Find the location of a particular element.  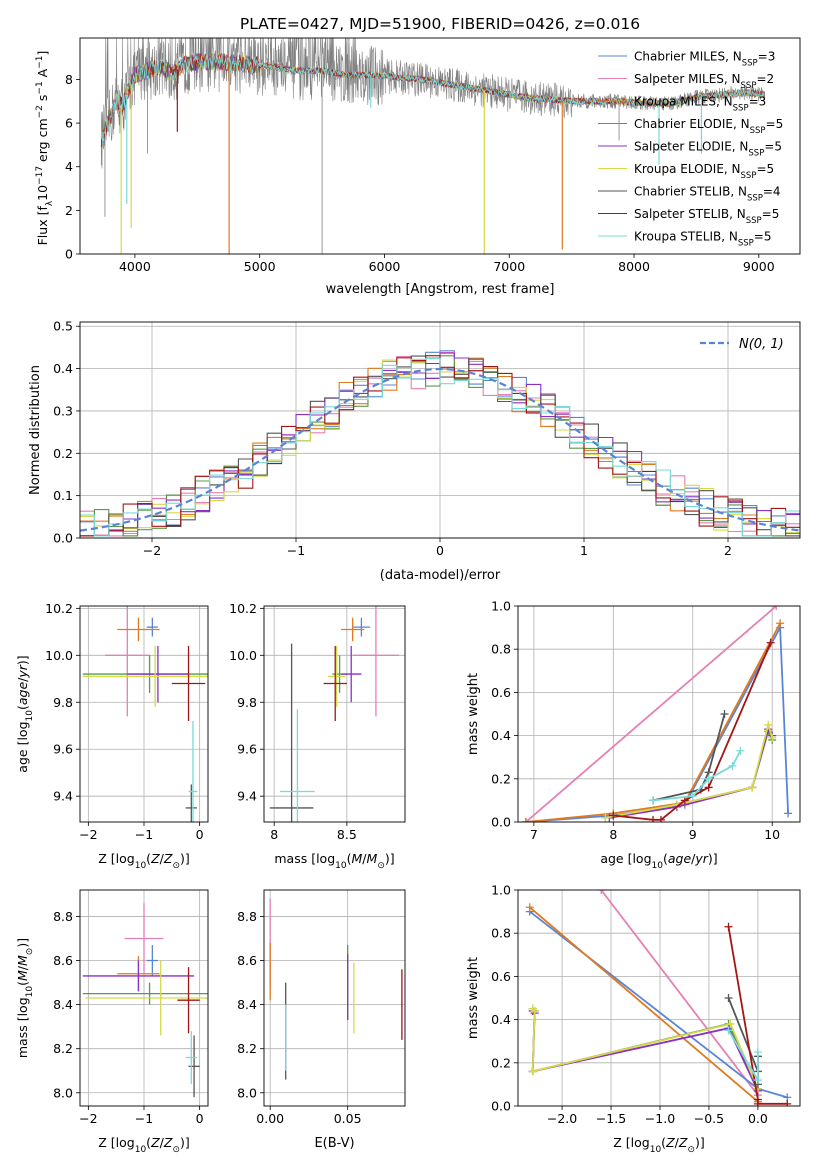

x-tick-label: −0.5 is located at coordinates (709, 1118).